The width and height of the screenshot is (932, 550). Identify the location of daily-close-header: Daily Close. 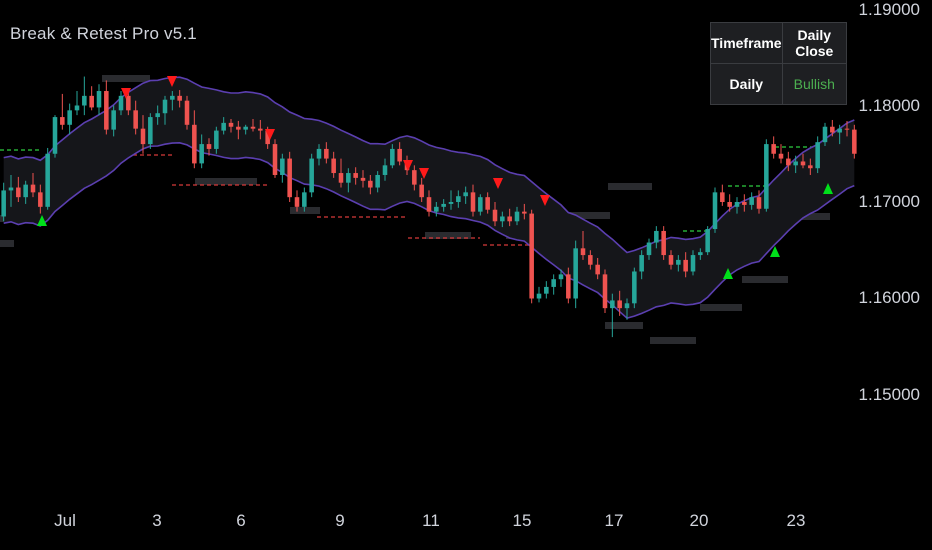
(814, 43).